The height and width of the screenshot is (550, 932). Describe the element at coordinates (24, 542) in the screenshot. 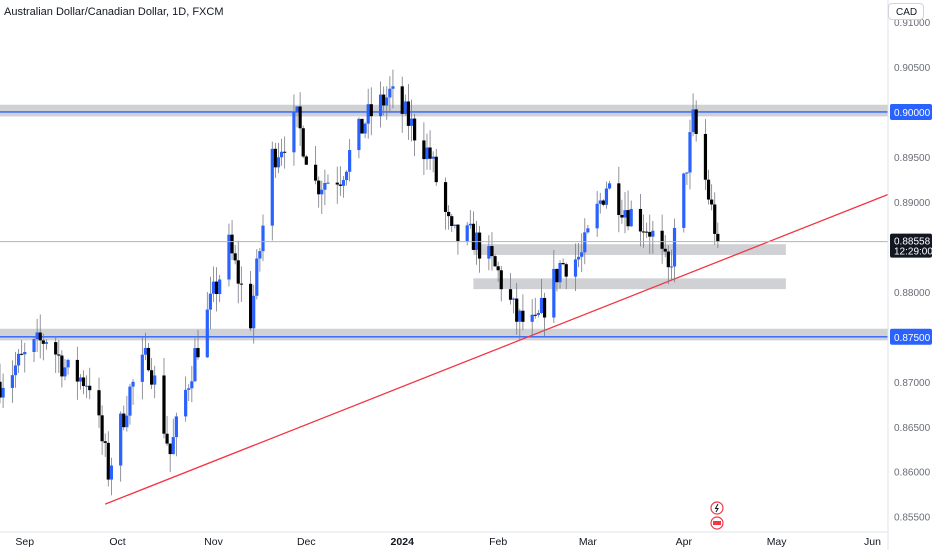

I see `time-tick-label: Sep` at that location.